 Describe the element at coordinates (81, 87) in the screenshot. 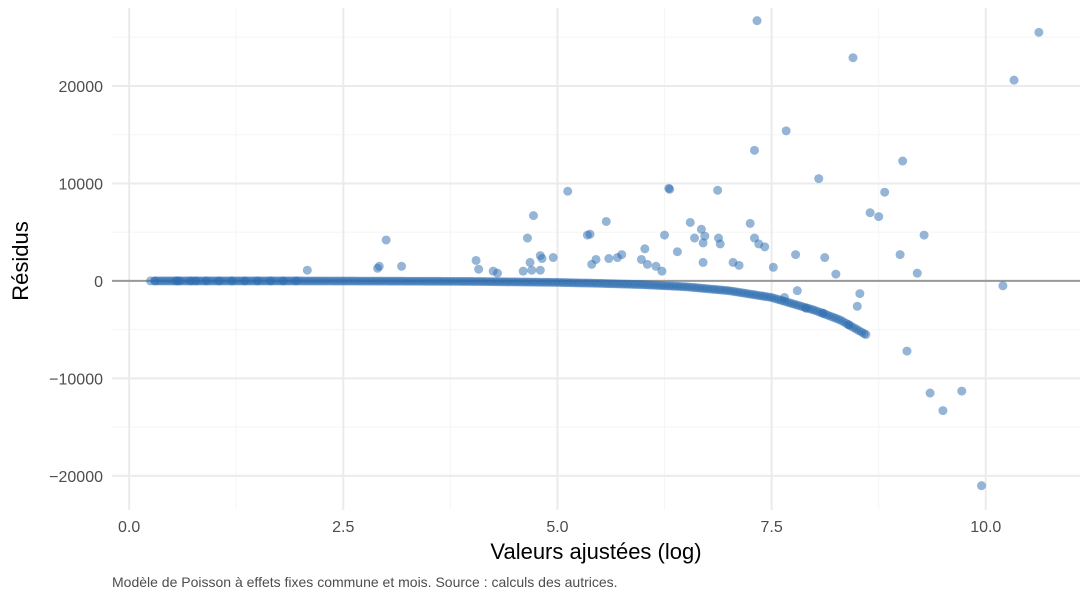

I see `y-tick-label: 20000` at that location.